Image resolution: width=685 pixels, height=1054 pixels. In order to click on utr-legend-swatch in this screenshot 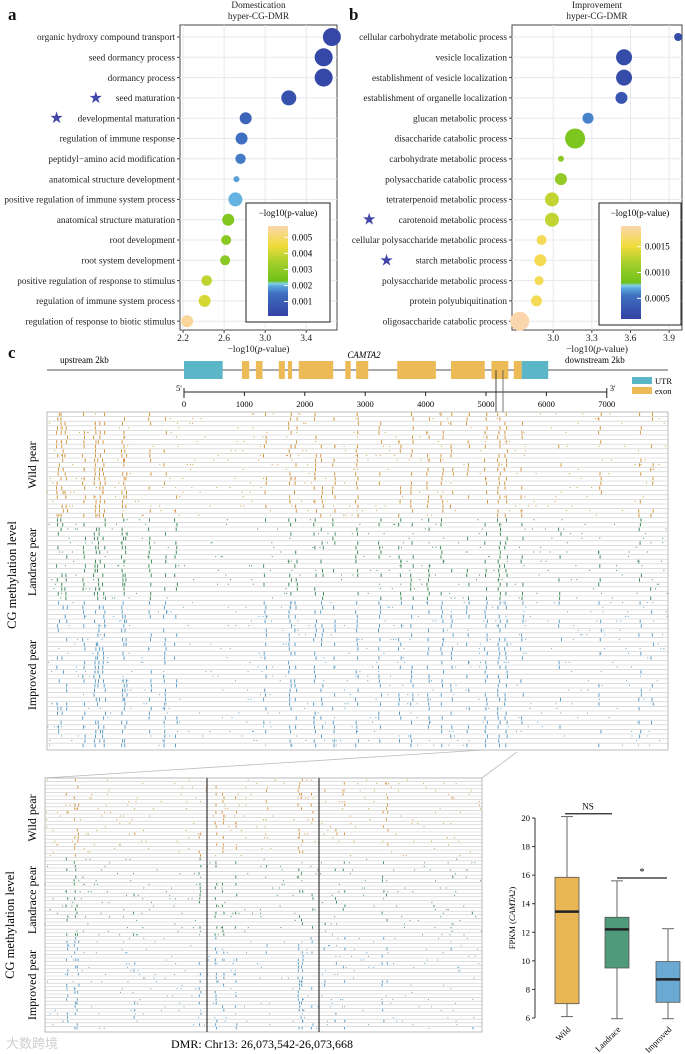, I will do `click(642, 380)`.